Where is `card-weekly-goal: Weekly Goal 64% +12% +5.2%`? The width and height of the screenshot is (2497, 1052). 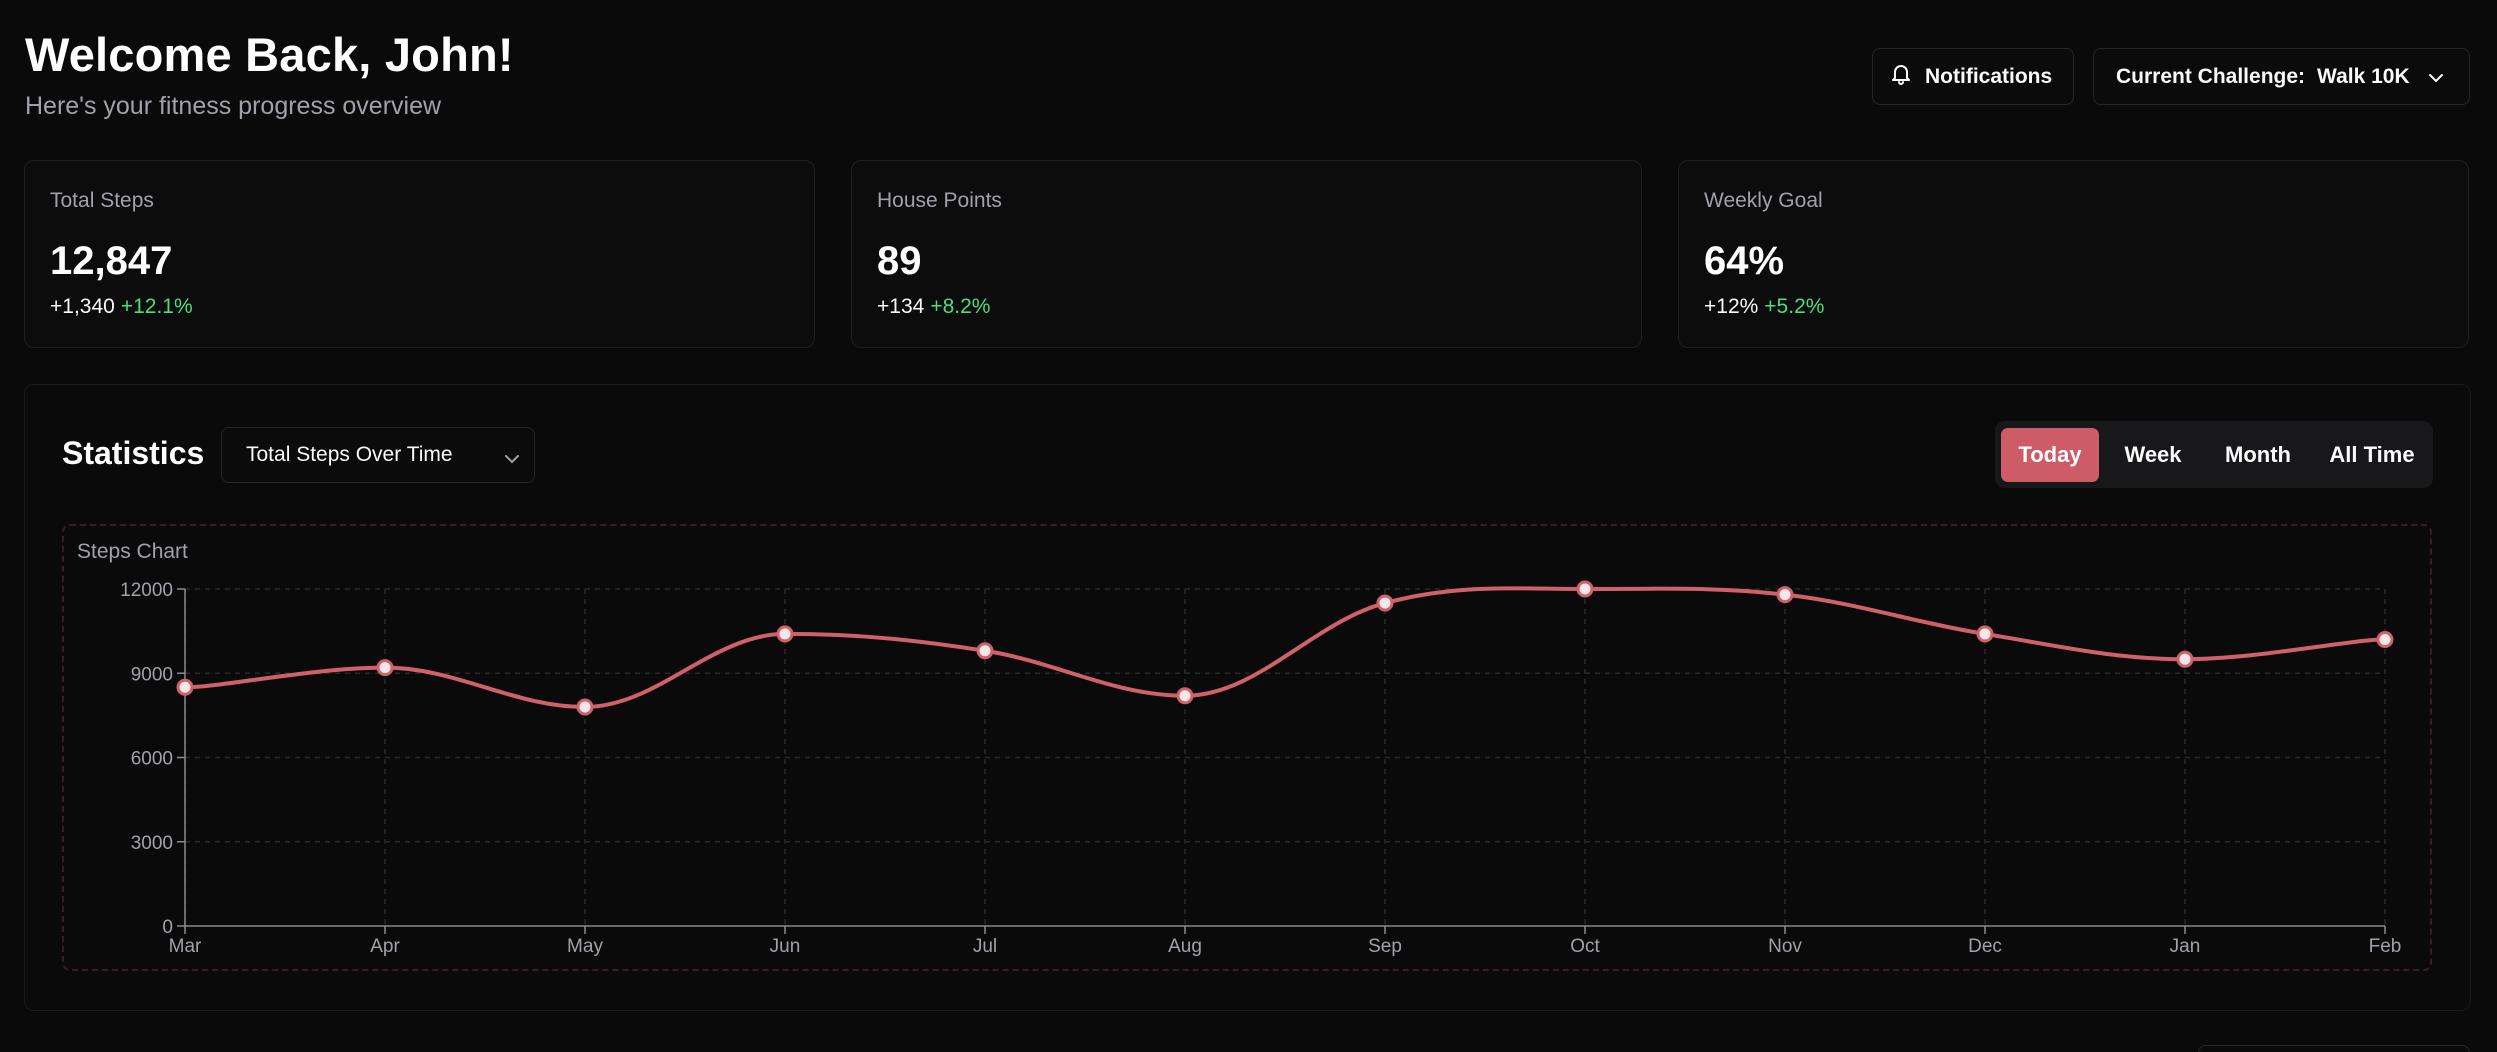 card-weekly-goal: Weekly Goal 64% +12% +5.2% is located at coordinates (2073, 254).